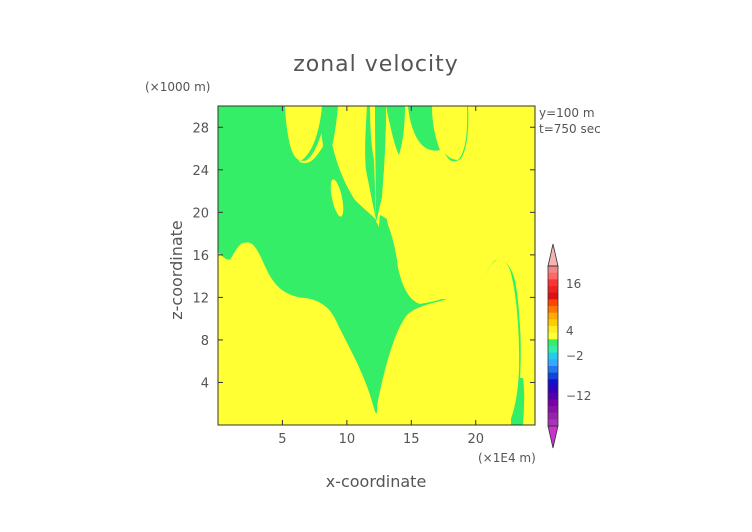 This screenshot has width=752, height=532. Describe the element at coordinates (176, 270) in the screenshot. I see `y-axis-label: z-coordinate` at that location.